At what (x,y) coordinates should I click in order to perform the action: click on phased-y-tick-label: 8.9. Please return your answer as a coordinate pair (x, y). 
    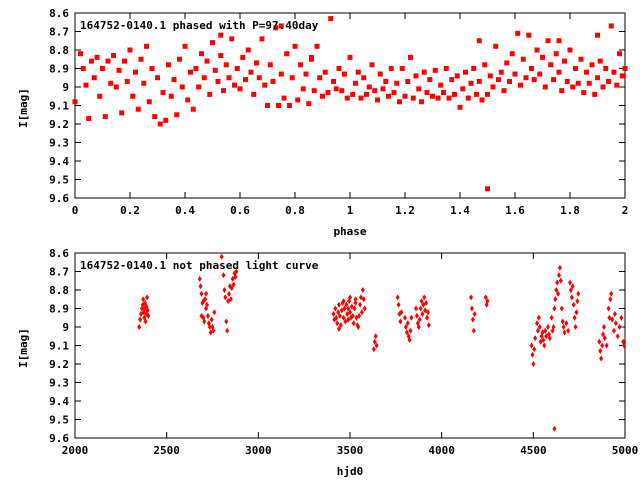
    Looking at the image, I should click on (59, 69).